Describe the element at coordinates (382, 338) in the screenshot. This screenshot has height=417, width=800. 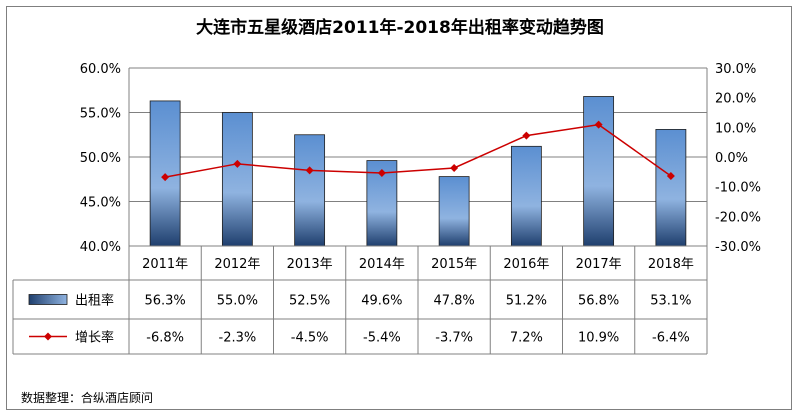
I see `growth-value-label: -5.4%` at that location.